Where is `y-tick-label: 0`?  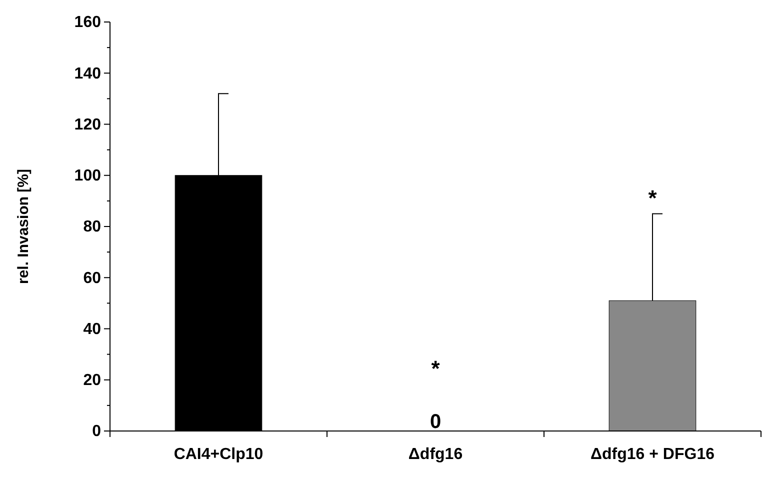 y-tick-label: 0 is located at coordinates (97, 431).